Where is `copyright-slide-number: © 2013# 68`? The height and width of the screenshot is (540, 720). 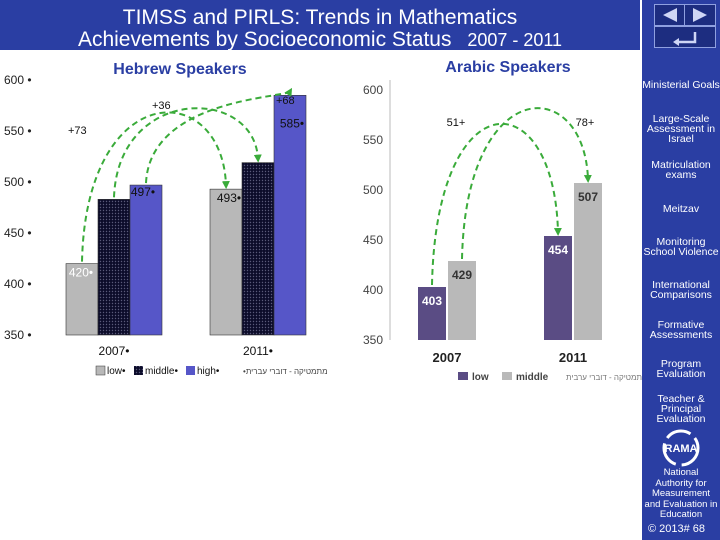
copyright-slide-number: © 2013# 68 is located at coordinates (677, 529).